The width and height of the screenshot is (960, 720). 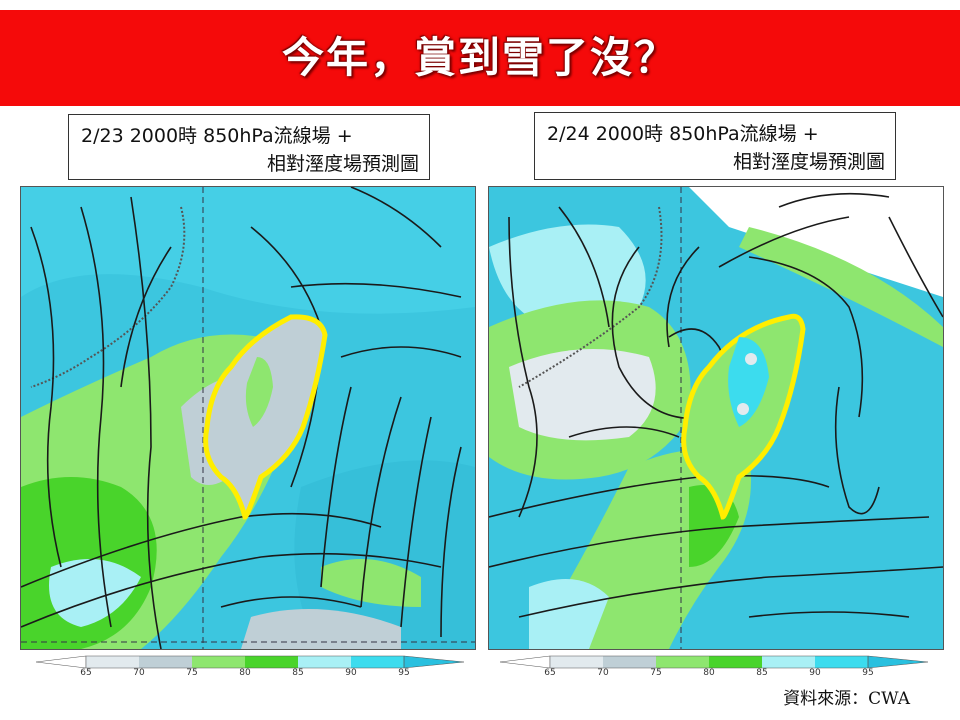 I want to click on colorbar-1-tick-75: 75, so click(x=192, y=673).